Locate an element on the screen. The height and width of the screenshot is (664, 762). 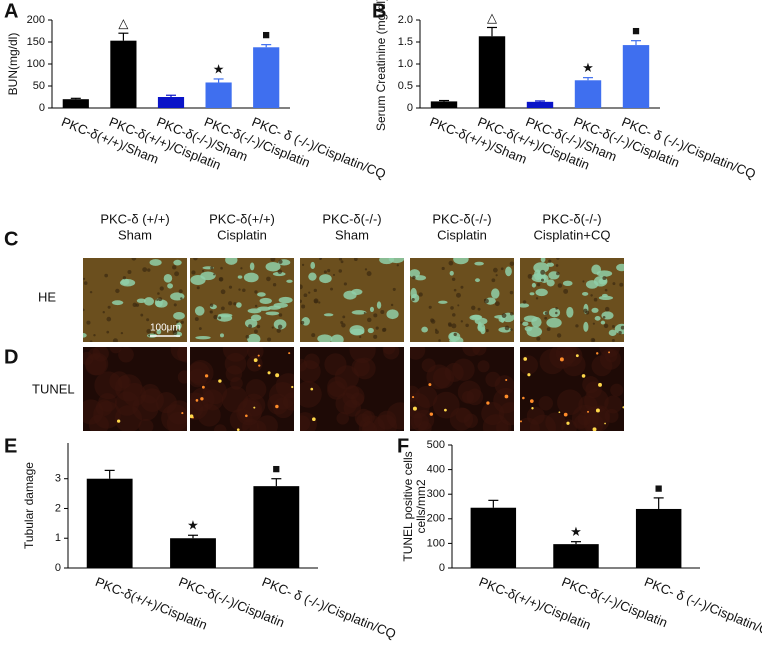
significance-marker: ■ is located at coordinates (266, 34).